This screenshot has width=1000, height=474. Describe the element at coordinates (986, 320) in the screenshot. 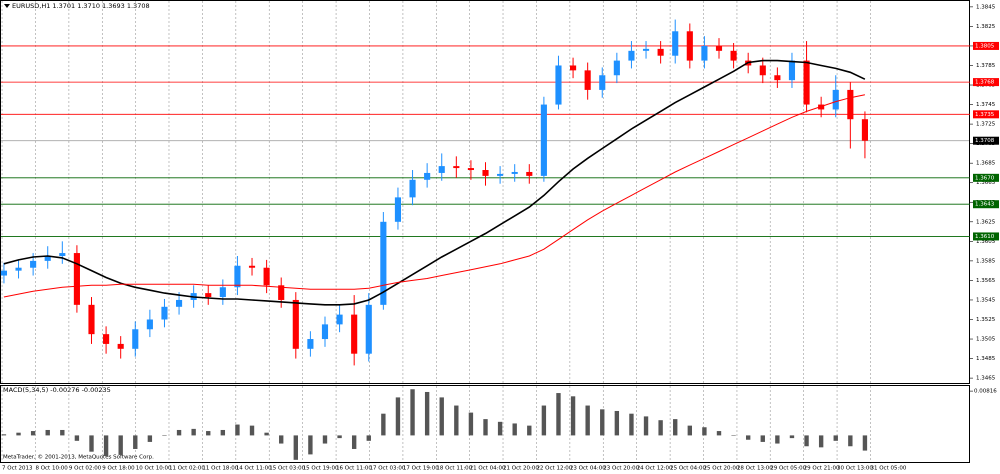

I see `y-tick-label: 1.3525` at that location.